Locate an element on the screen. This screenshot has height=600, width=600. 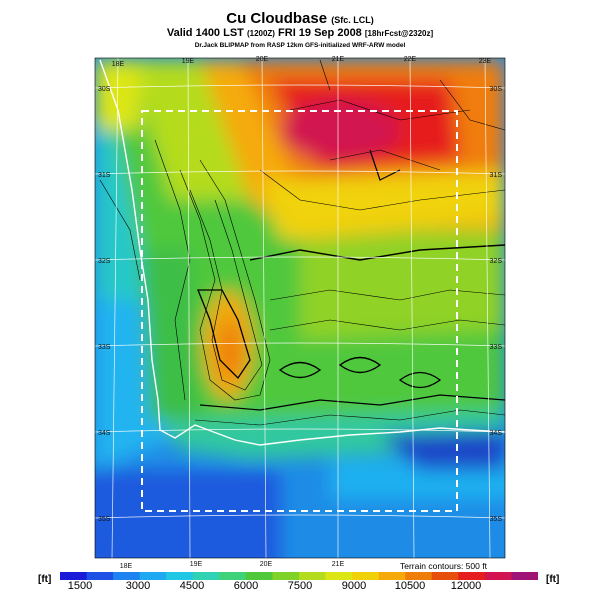
title-suffix: (Sfc. LCL) is located at coordinates (352, 20).